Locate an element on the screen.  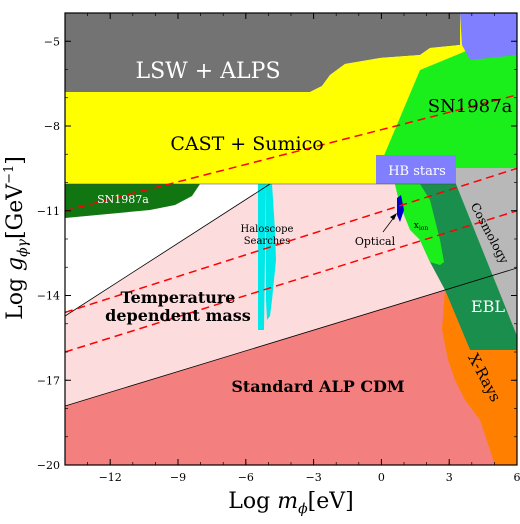
region-haloscope is located at coordinates (262, 257).